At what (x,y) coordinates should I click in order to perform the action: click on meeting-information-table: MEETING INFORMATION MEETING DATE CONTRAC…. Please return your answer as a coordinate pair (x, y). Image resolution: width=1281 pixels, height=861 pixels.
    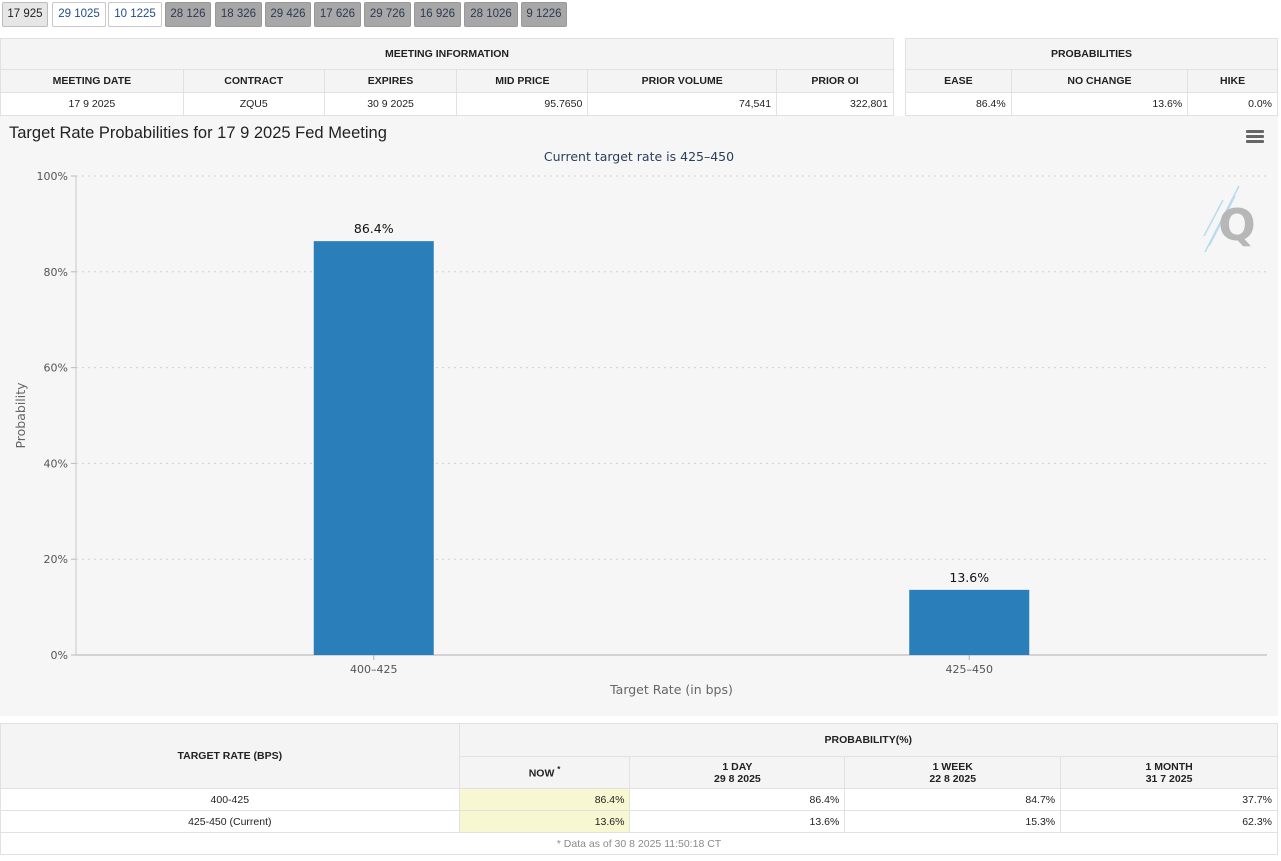
    Looking at the image, I should click on (447, 77).